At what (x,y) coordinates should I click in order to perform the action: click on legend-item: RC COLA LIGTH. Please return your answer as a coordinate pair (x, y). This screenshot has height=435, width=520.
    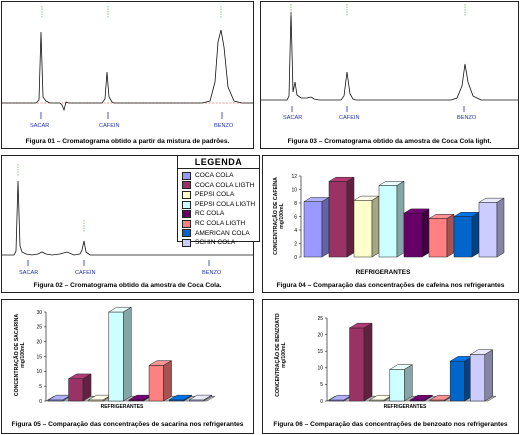
    Looking at the image, I should click on (218, 224).